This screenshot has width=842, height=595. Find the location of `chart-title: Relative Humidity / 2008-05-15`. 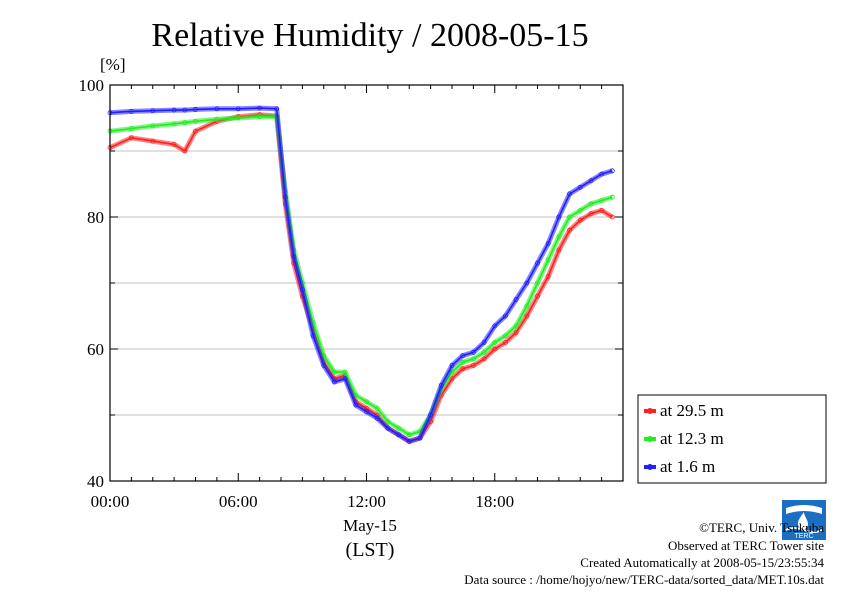

chart-title: Relative Humidity / 2008-05-15 is located at coordinates (369, 35).